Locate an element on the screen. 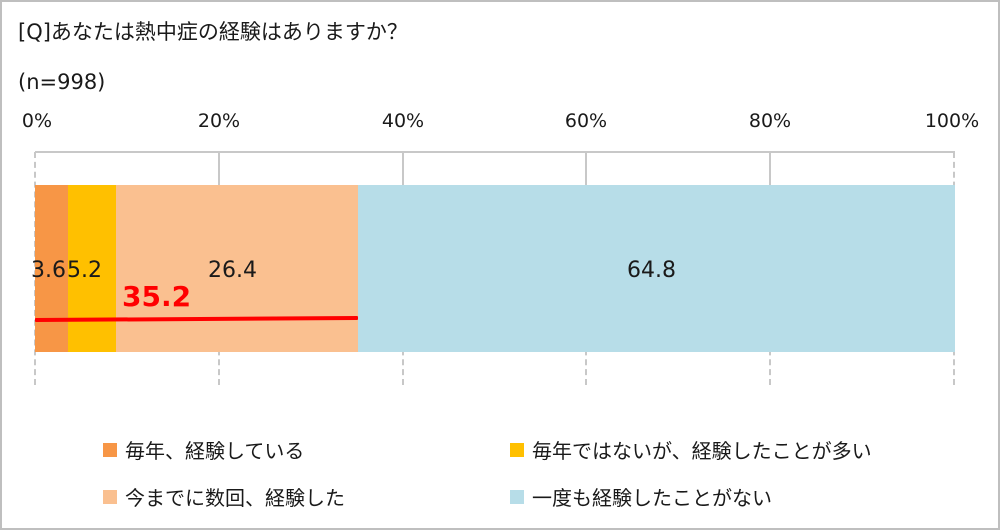  x-tick-100: 100% is located at coordinates (952, 121).